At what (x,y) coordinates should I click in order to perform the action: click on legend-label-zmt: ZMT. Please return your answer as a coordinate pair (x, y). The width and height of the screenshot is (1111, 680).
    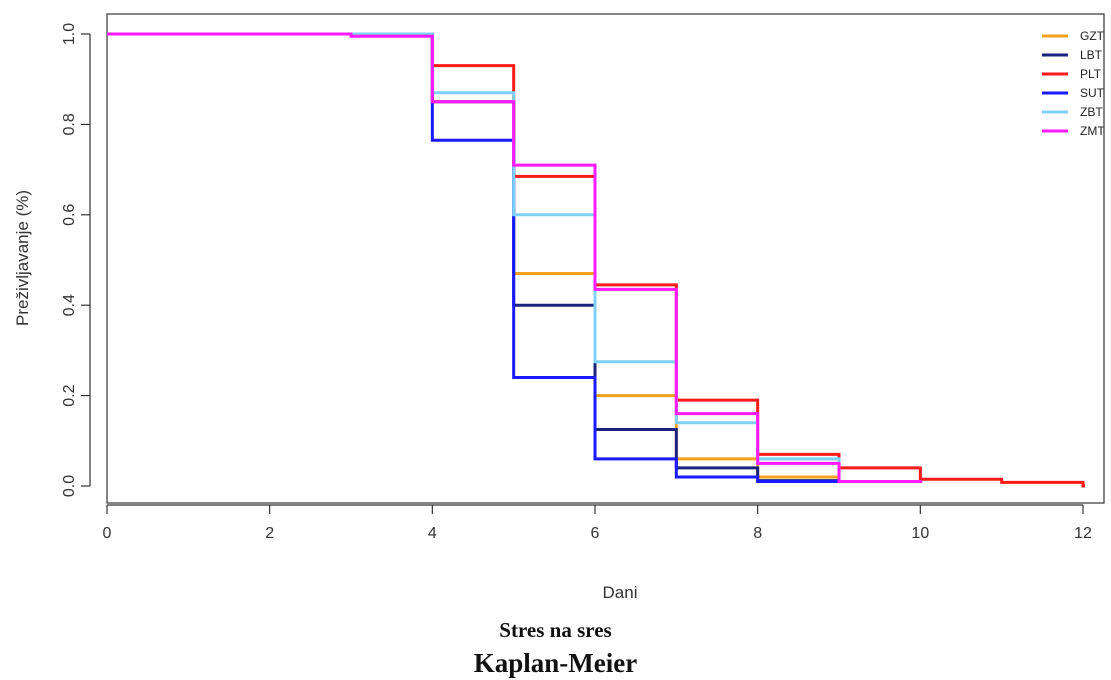
    Looking at the image, I should click on (1092, 131).